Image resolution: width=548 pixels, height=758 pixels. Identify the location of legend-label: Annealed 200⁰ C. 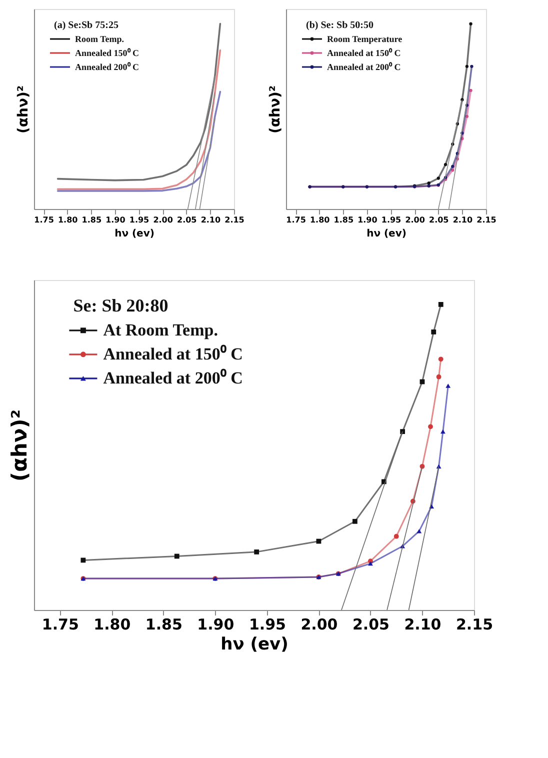
(107, 67).